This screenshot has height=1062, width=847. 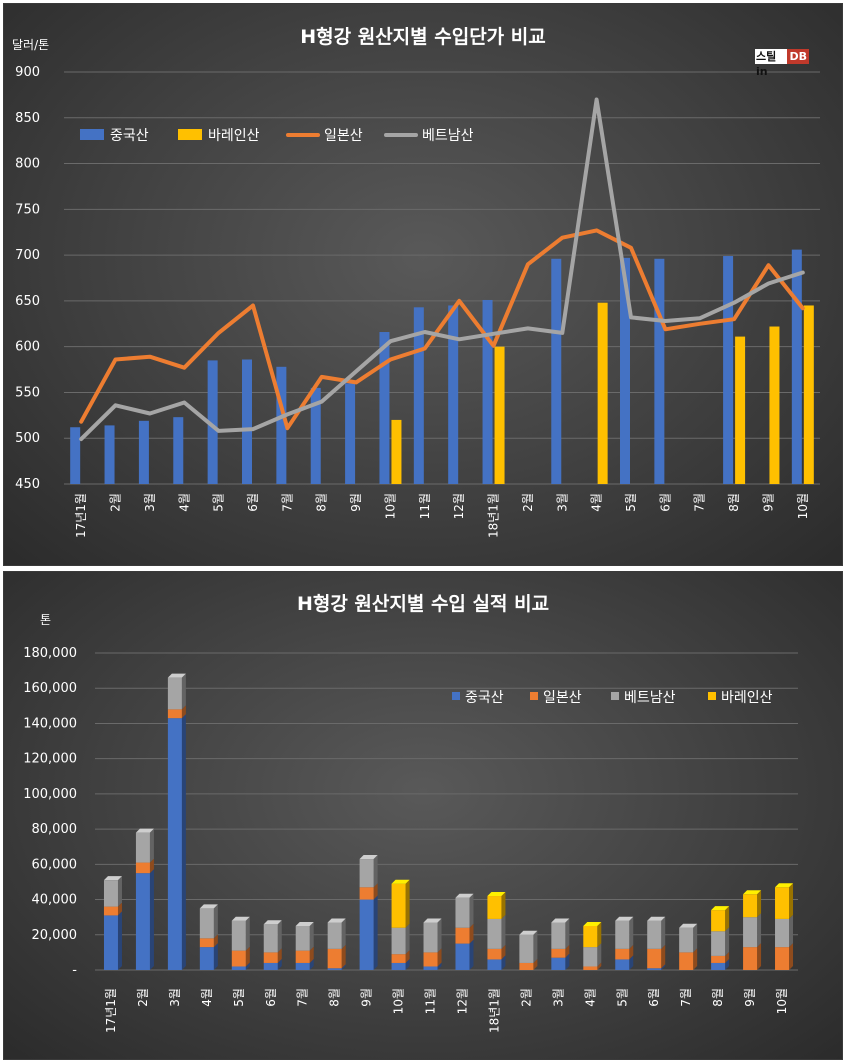 What do you see at coordinates (448, 136) in the screenshot?
I see `chart1-legend-label: 베트남산` at bounding box center [448, 136].